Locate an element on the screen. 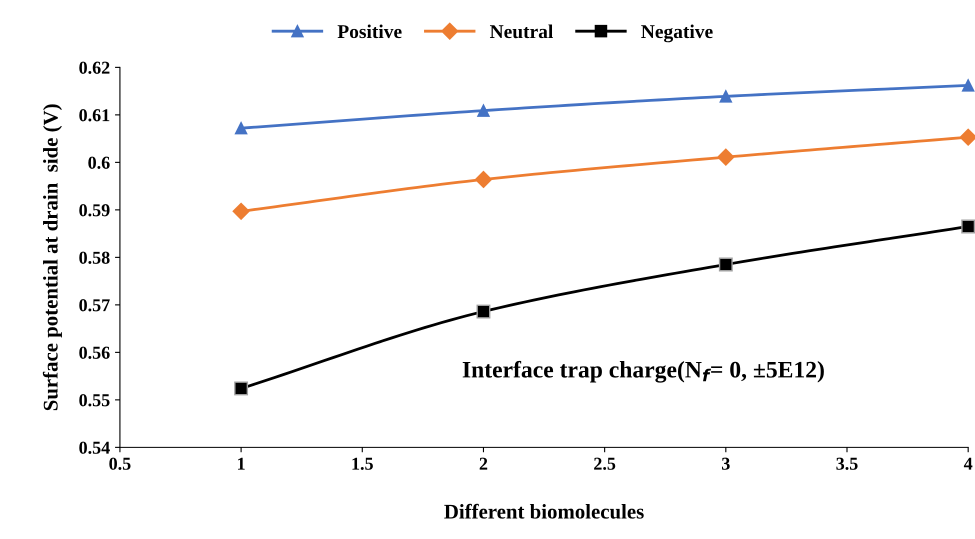 This screenshot has width=975, height=539. annotation: Interface trap charge(N$_{f}$= 0, ±5E12) is located at coordinates (643, 371).